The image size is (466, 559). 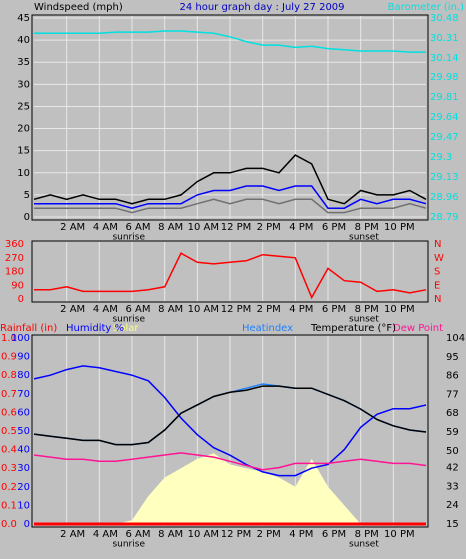 What do you see at coordinates (9, 394) in the screenshot?
I see `y-tick-label: 0.7` at bounding box center [9, 394].